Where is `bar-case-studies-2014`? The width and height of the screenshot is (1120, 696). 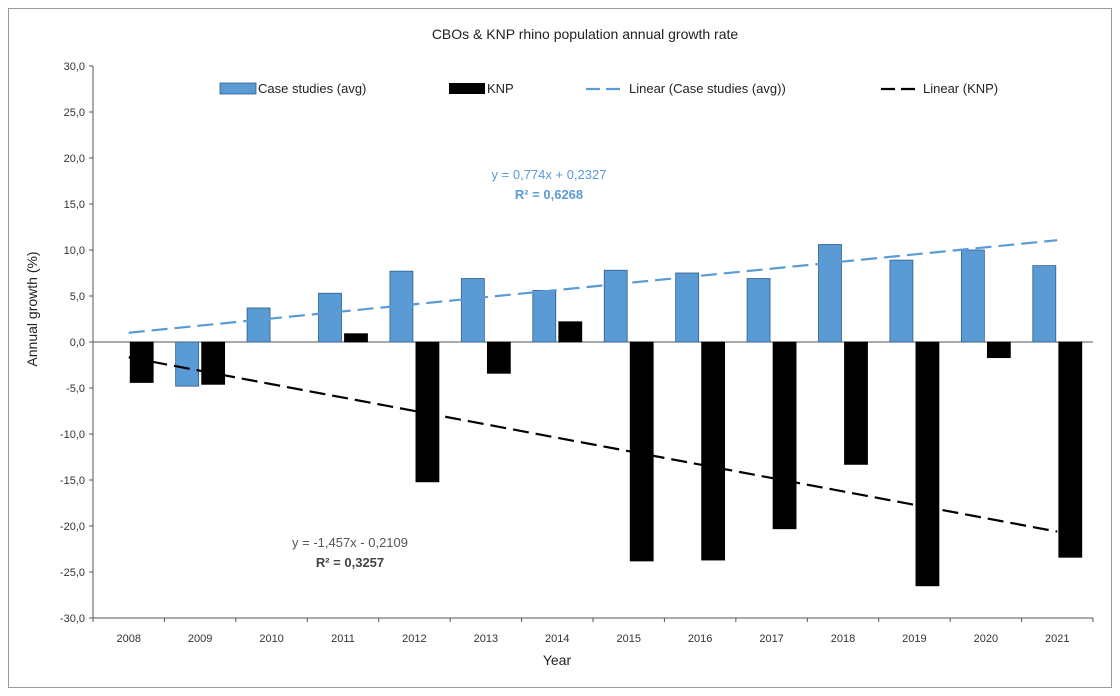 bar-case-studies-2014 is located at coordinates (544, 316).